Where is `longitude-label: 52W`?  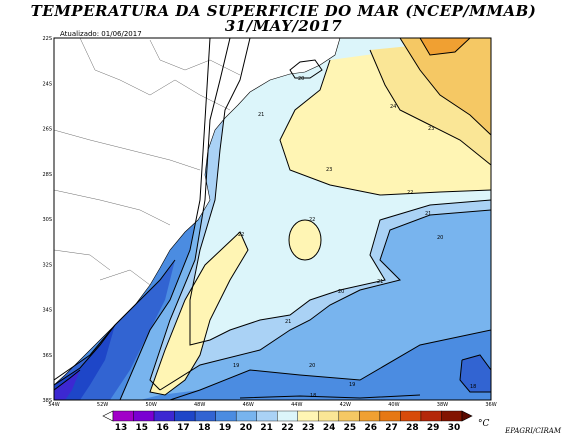 longitude-label: 52W is located at coordinates (102, 405).